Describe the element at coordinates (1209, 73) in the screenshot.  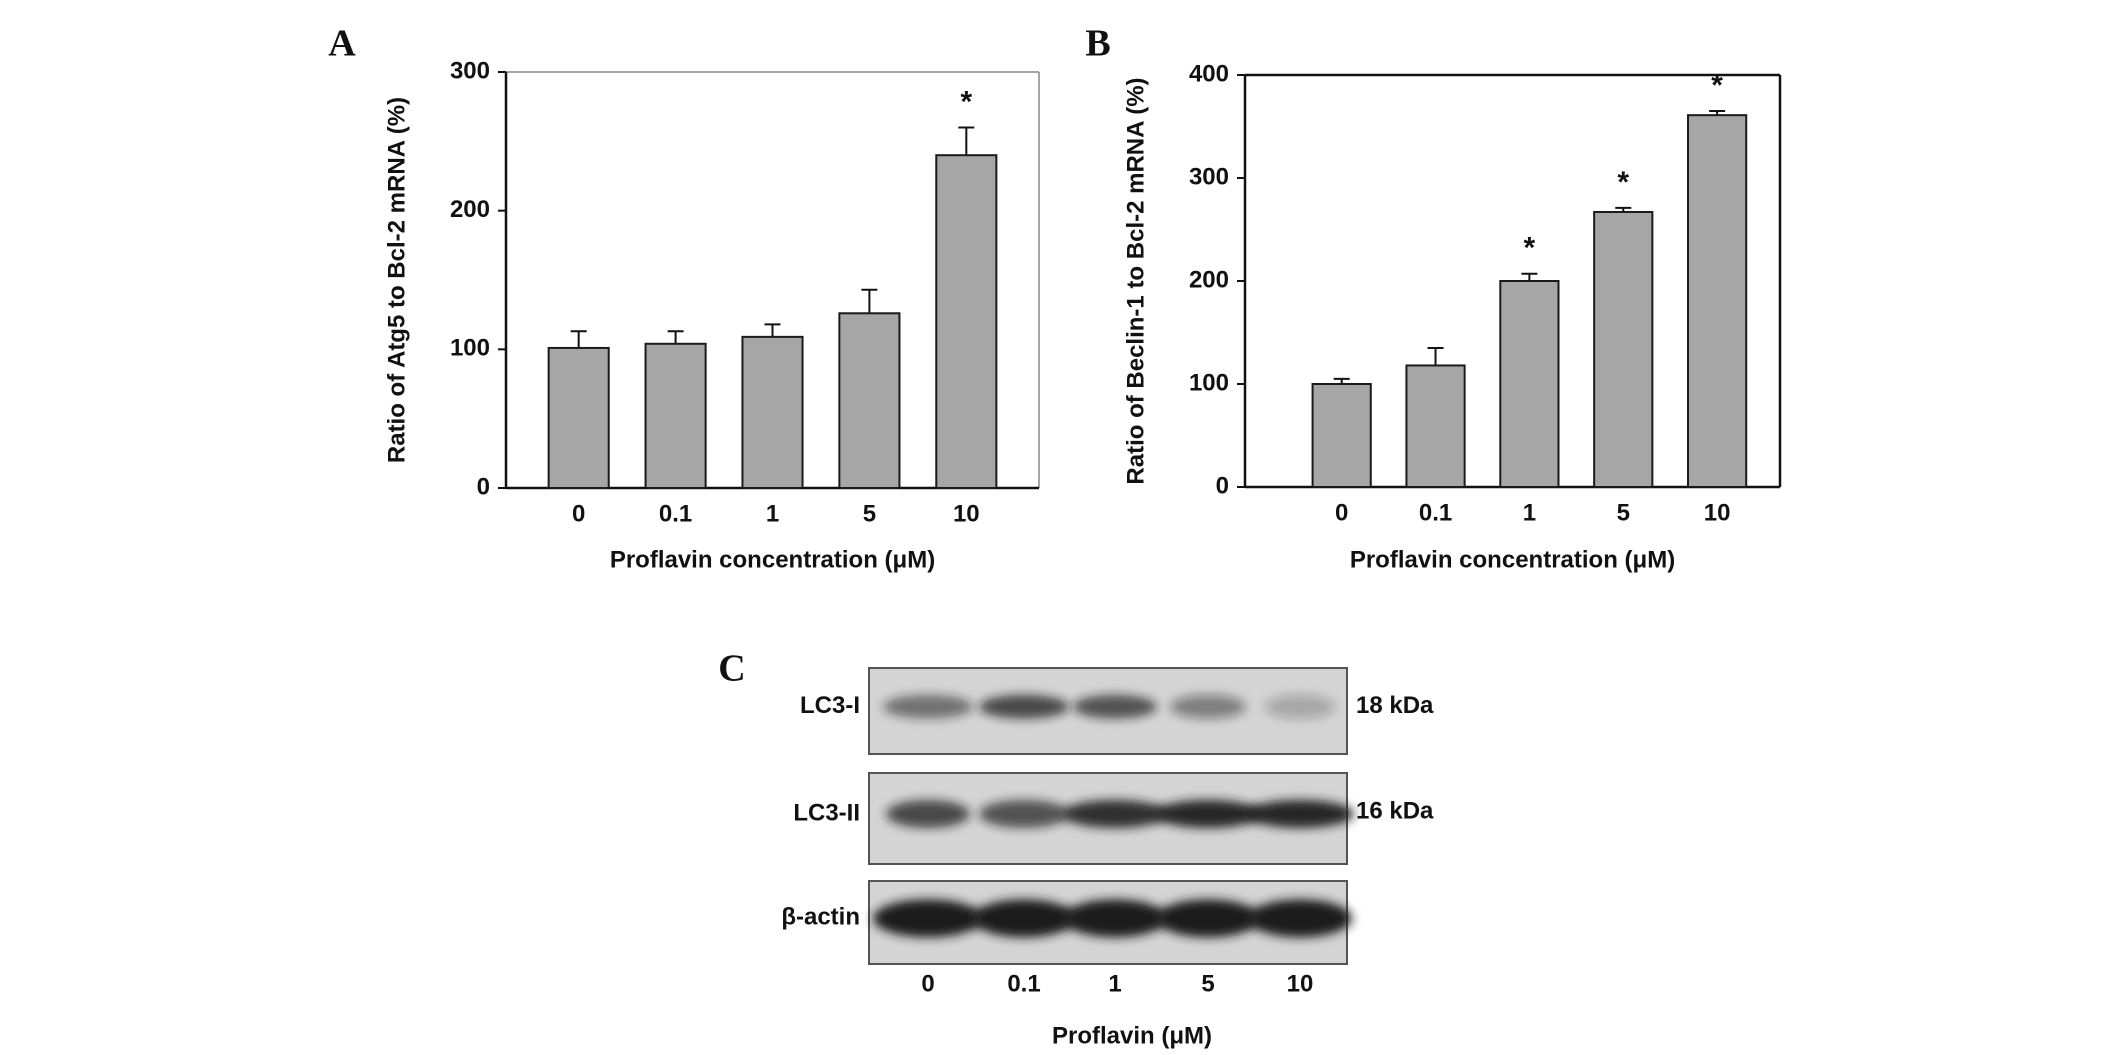
I see `y-tick-label: 400` at that location.